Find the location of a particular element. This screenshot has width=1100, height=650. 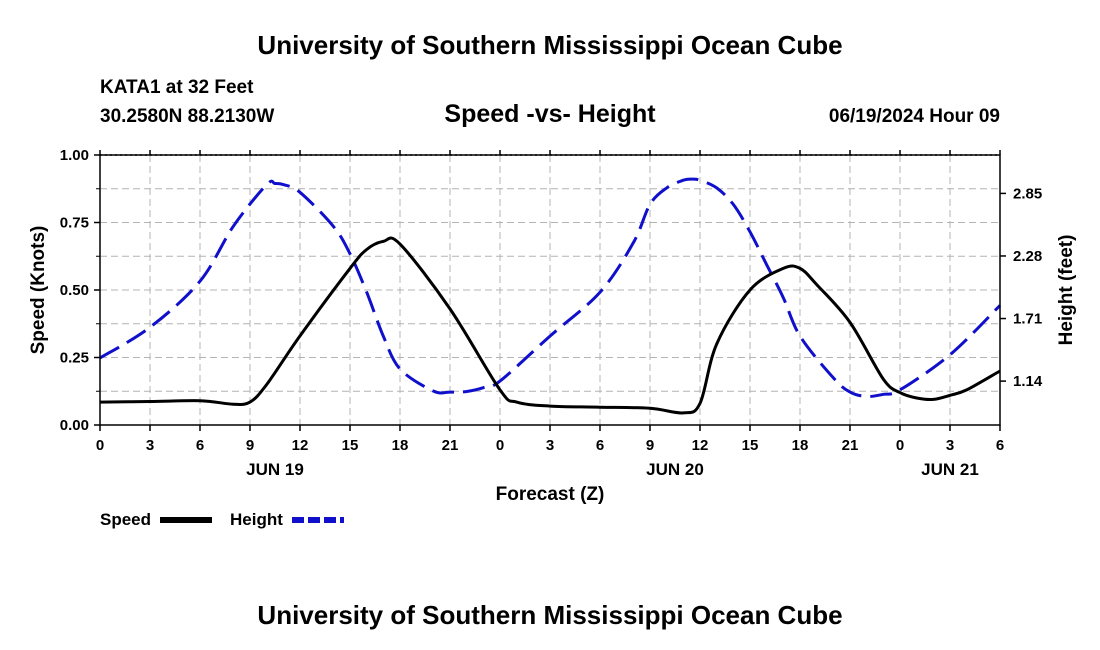

y-tick-label: 0.25 is located at coordinates (74, 358).